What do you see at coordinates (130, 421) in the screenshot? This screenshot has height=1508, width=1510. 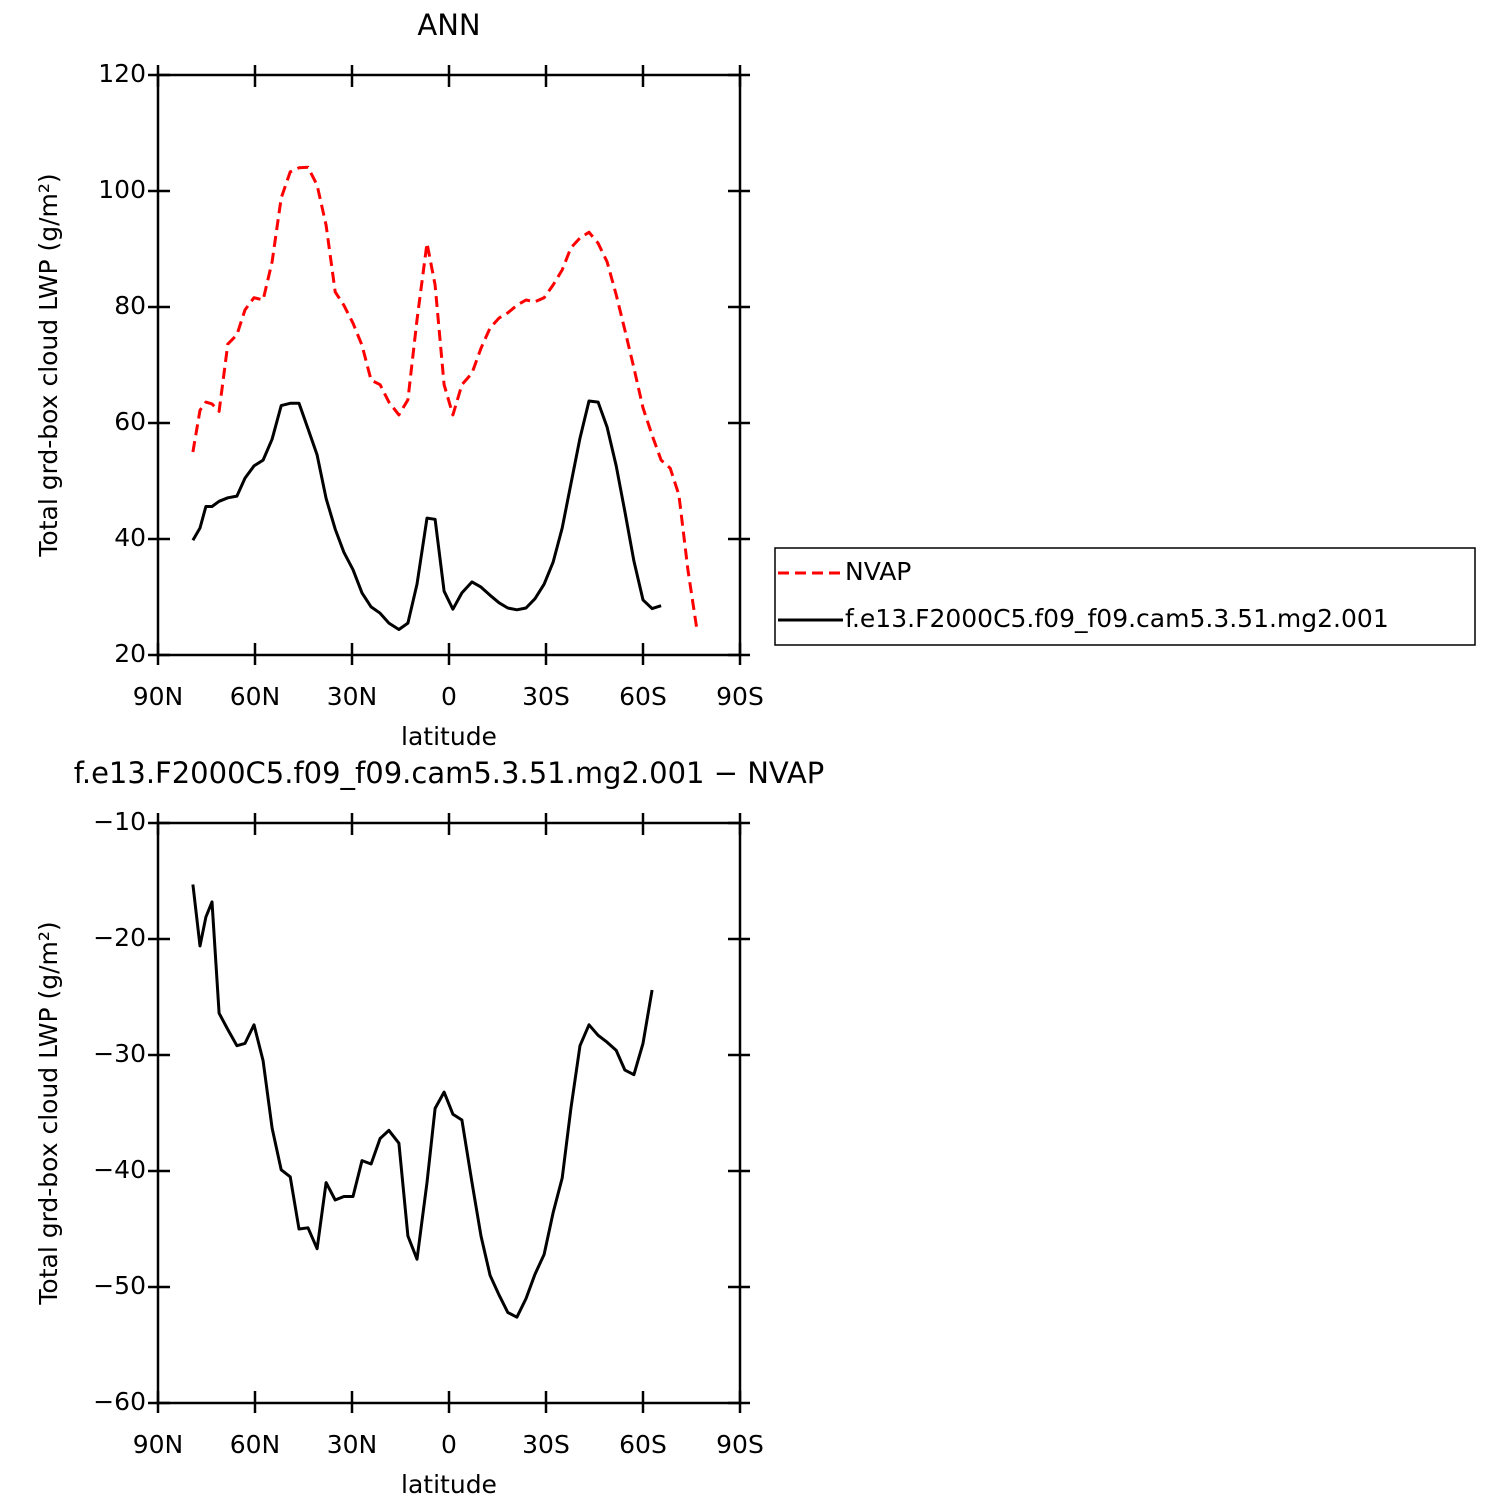 I see `y-tick-label: 60` at bounding box center [130, 421].